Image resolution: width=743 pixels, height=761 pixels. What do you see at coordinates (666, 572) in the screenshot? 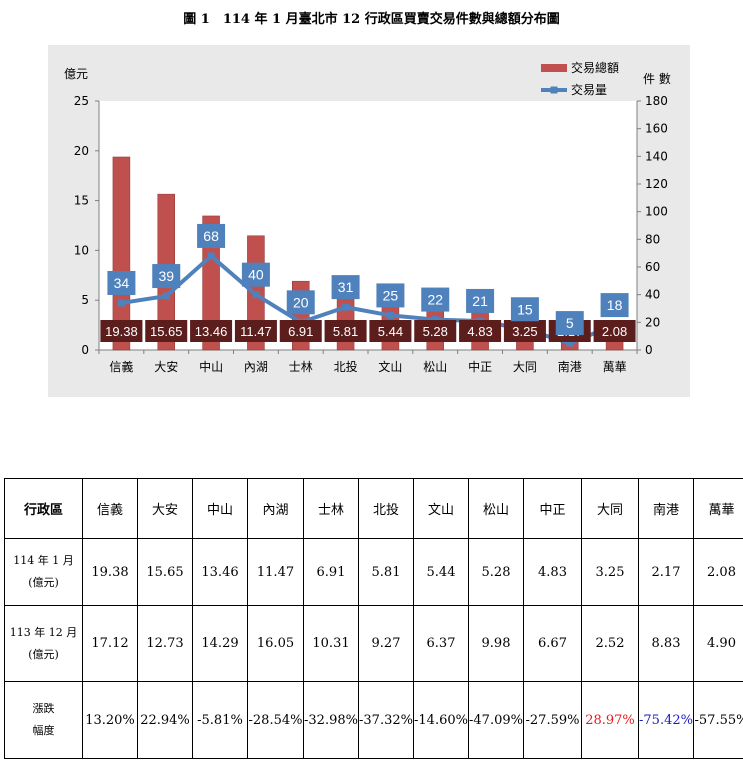
I see `table-cell: 2.17` at bounding box center [666, 572].